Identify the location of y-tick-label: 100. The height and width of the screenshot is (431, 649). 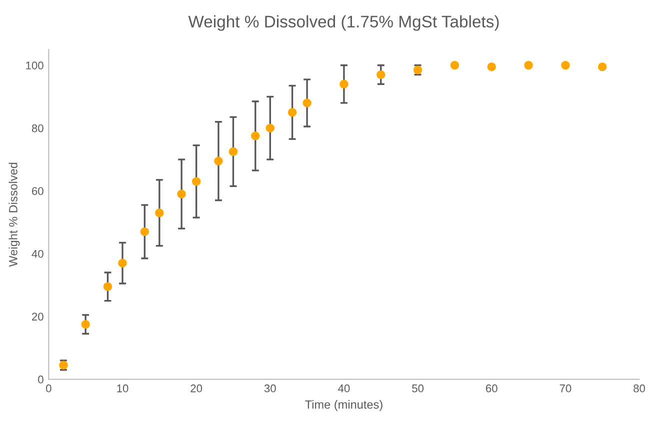
(35, 66).